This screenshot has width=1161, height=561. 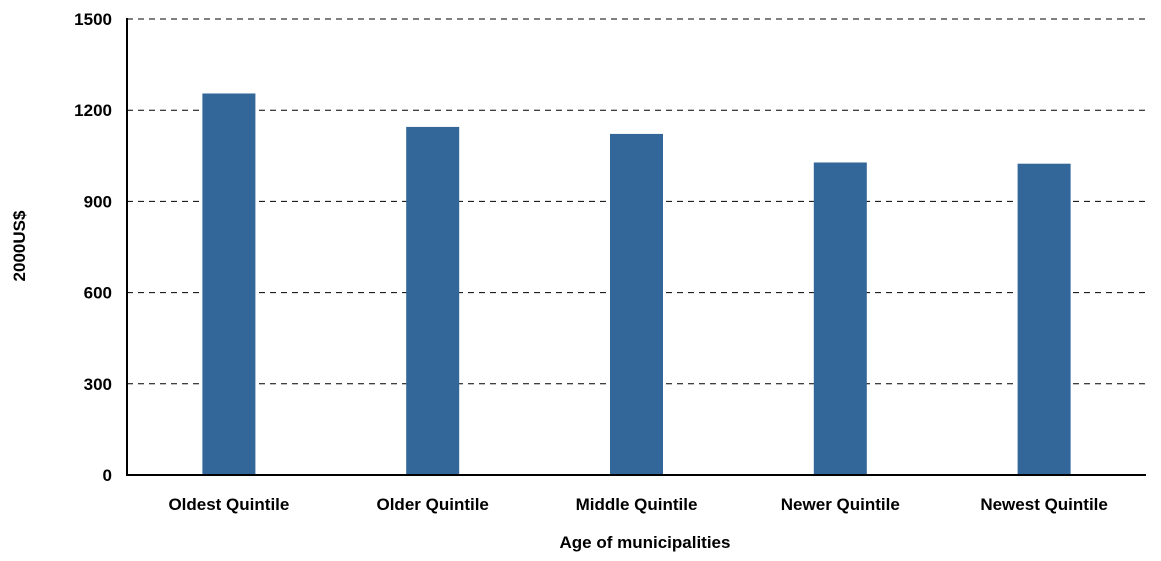 I want to click on x-tick-label: Middle Quintile, so click(x=637, y=504).